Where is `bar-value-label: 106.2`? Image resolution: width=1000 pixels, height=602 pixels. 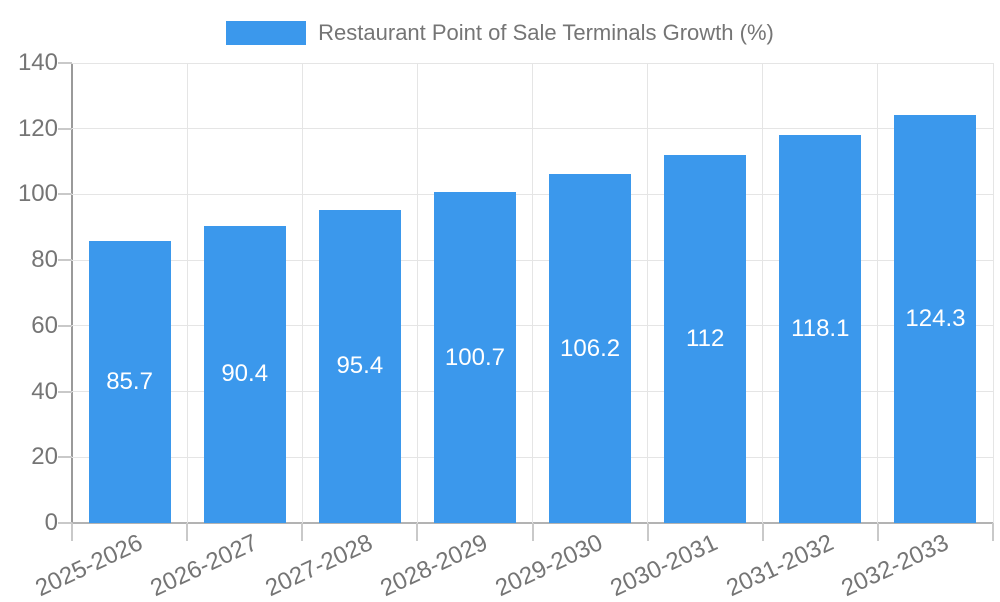 bar-value-label: 106.2 is located at coordinates (590, 348).